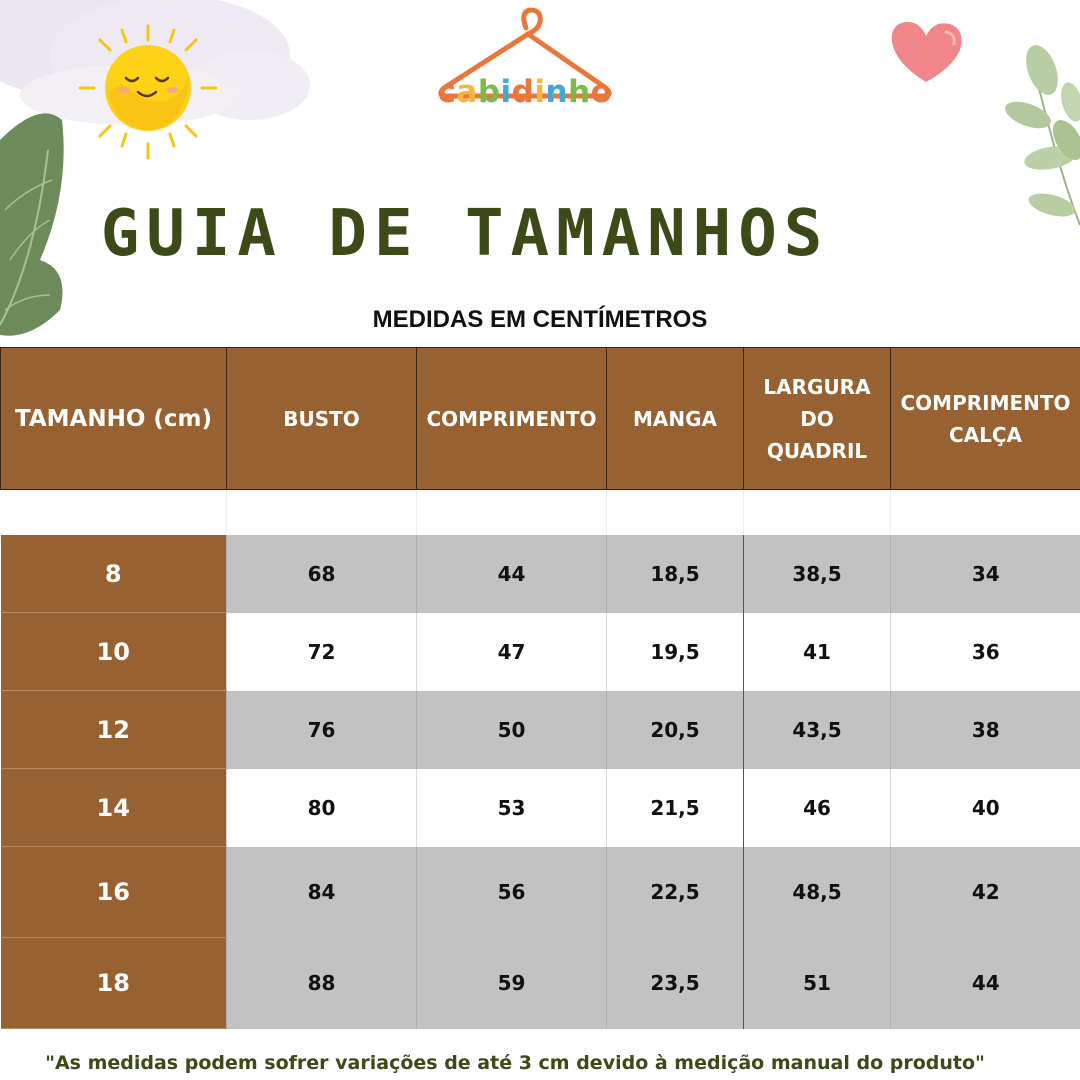  I want to click on brand-letter: o, so click(601, 92).